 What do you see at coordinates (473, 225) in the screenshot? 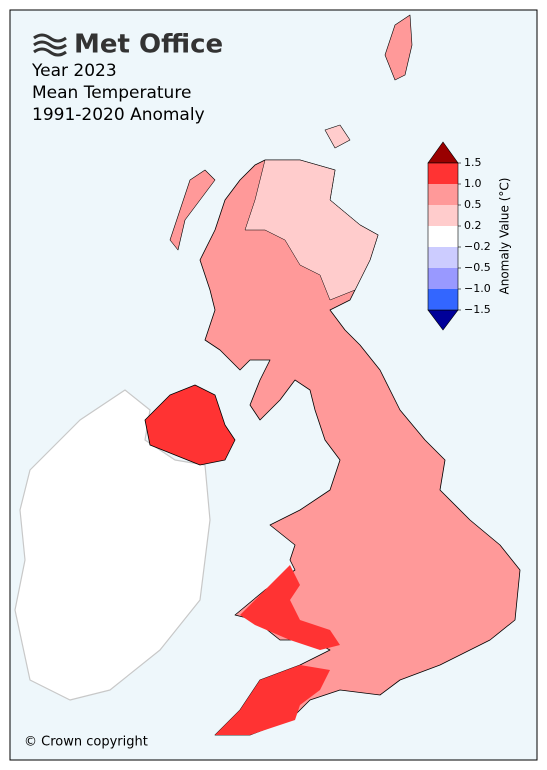
I see `colorbar-tick-label: 0.2` at bounding box center [473, 225].